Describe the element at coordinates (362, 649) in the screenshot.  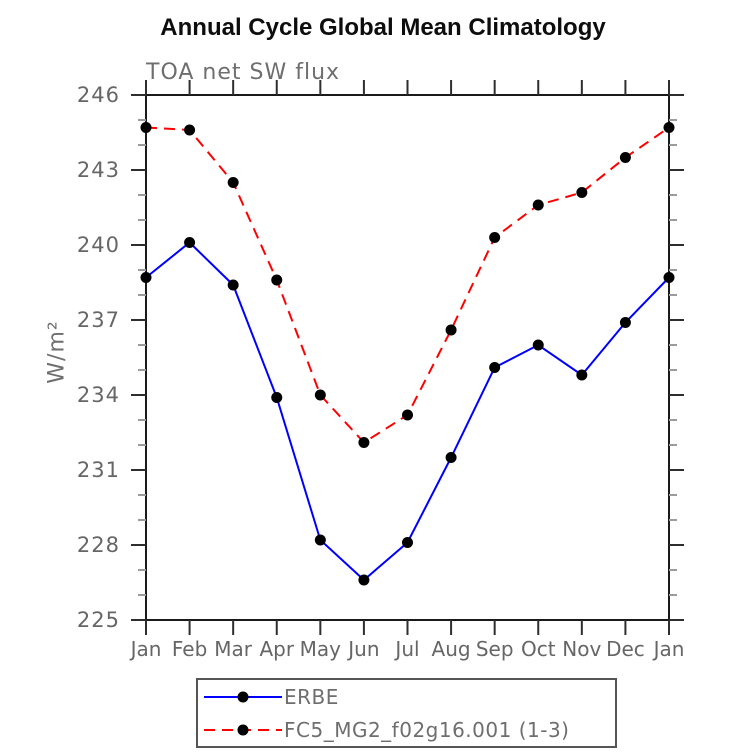
I see `x-tick-label: Jun` at that location.